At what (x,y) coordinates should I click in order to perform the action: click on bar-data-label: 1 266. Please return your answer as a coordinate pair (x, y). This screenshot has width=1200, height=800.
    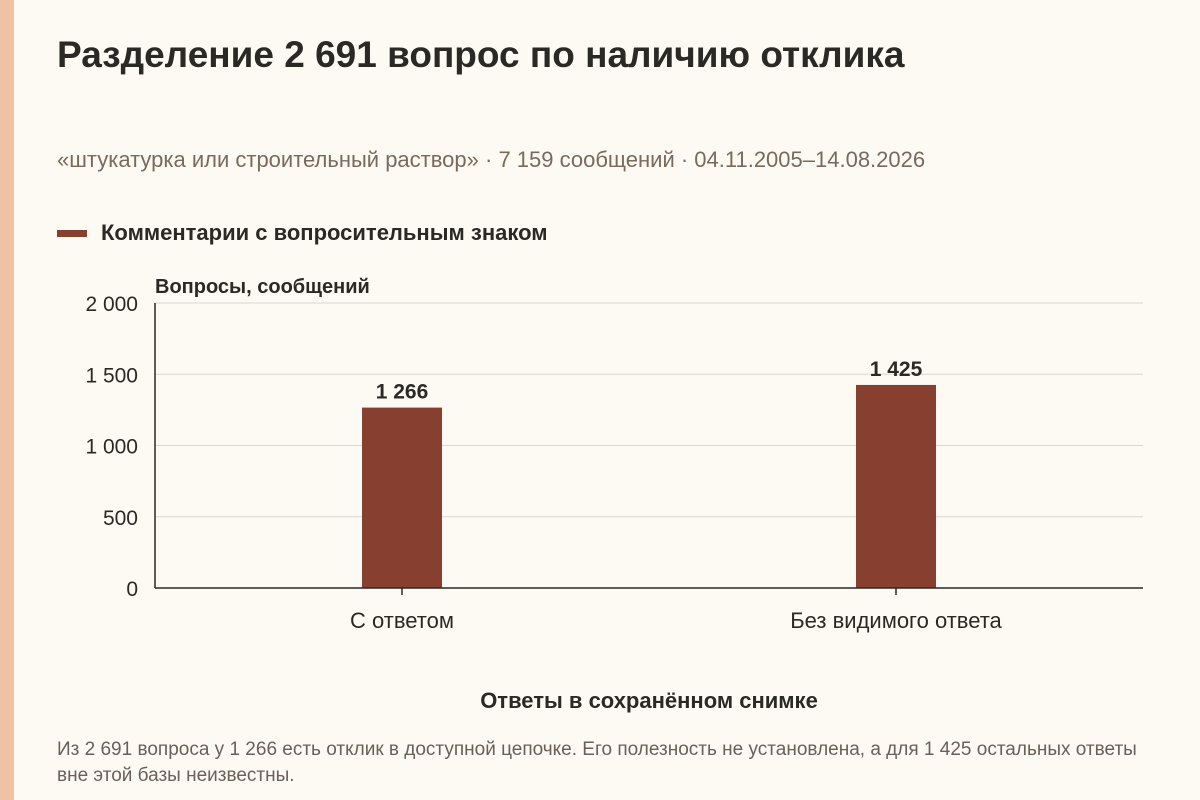
    Looking at the image, I should click on (402, 392).